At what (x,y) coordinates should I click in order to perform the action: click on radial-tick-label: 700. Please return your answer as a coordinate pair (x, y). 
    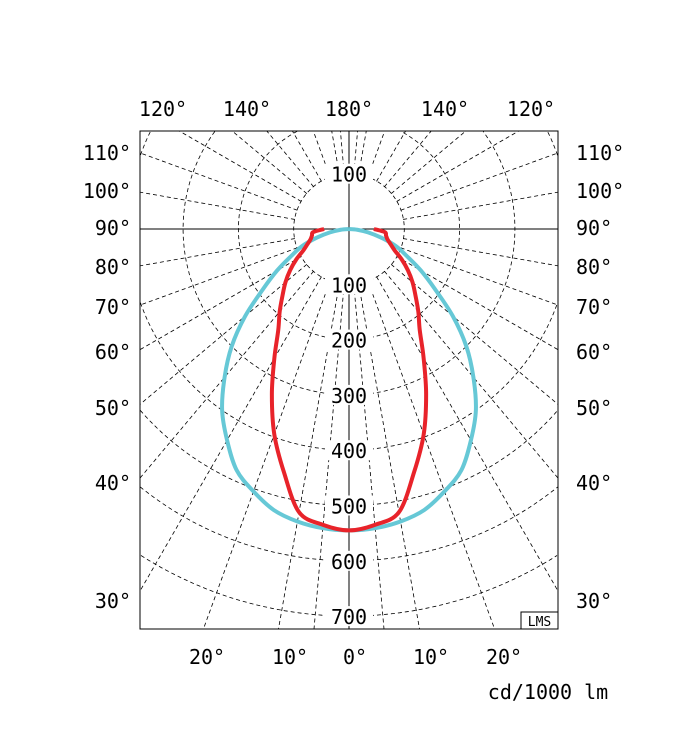
    Looking at the image, I should click on (349, 617).